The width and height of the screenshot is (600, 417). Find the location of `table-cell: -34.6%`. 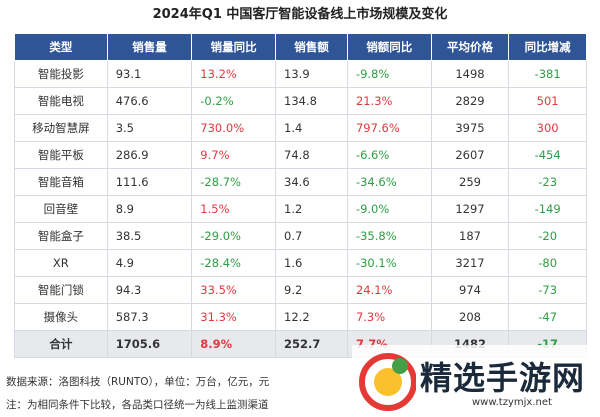

table-cell: -34.6% is located at coordinates (389, 182).